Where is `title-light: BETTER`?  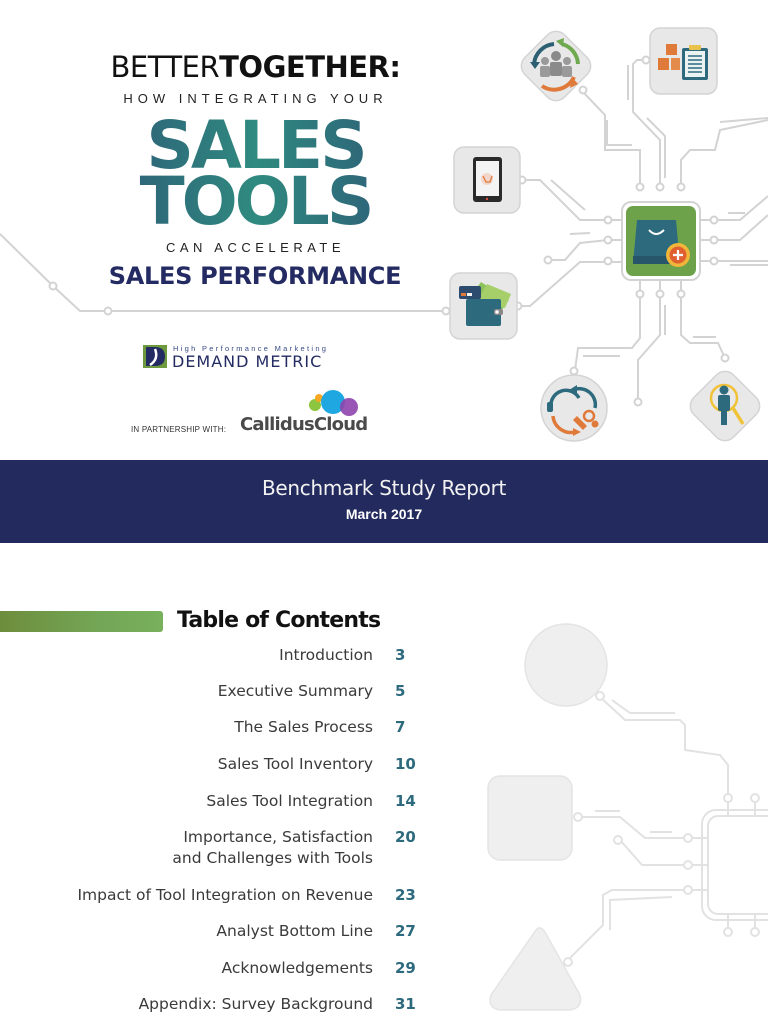
title-light: BETTER is located at coordinates (165, 67).